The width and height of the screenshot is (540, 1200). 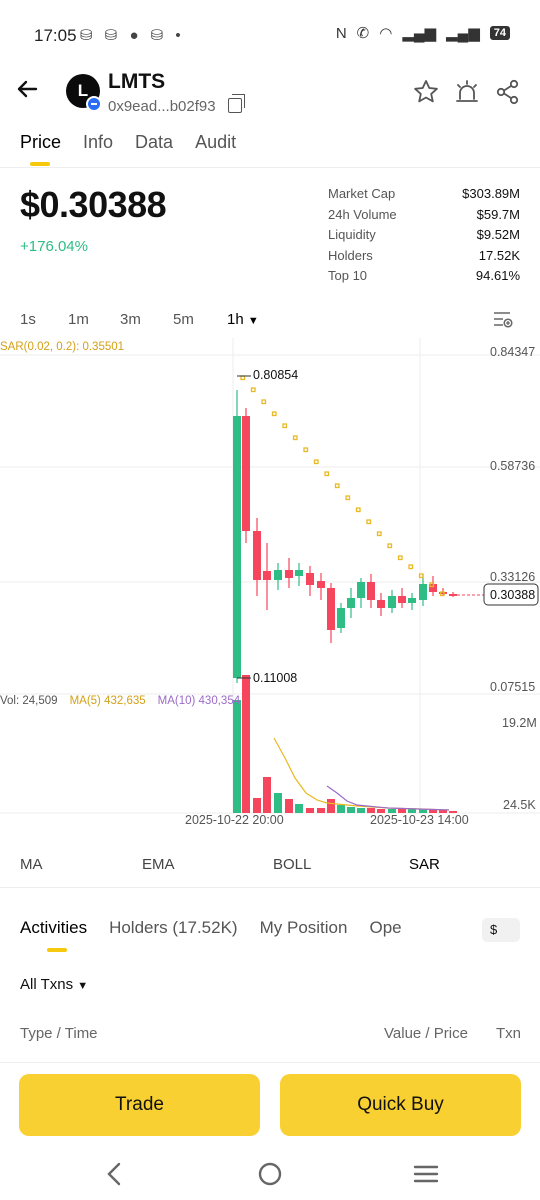 I want to click on settings-lines-icon, so click(x=503, y=320).